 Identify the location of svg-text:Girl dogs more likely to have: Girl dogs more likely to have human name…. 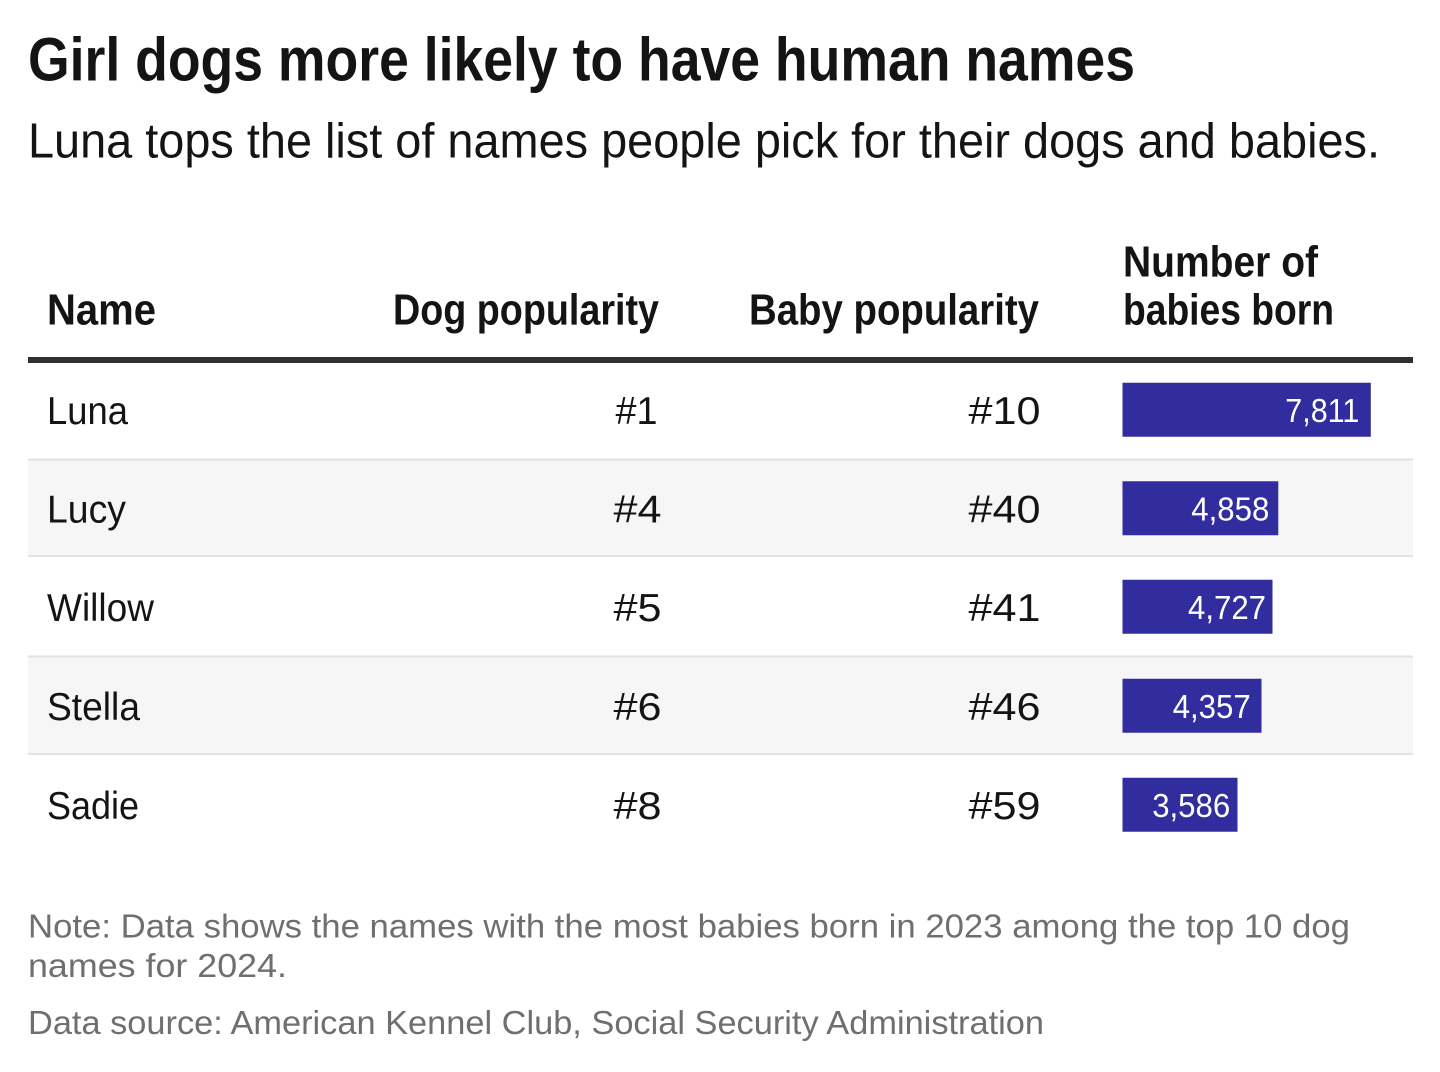
(581, 60).